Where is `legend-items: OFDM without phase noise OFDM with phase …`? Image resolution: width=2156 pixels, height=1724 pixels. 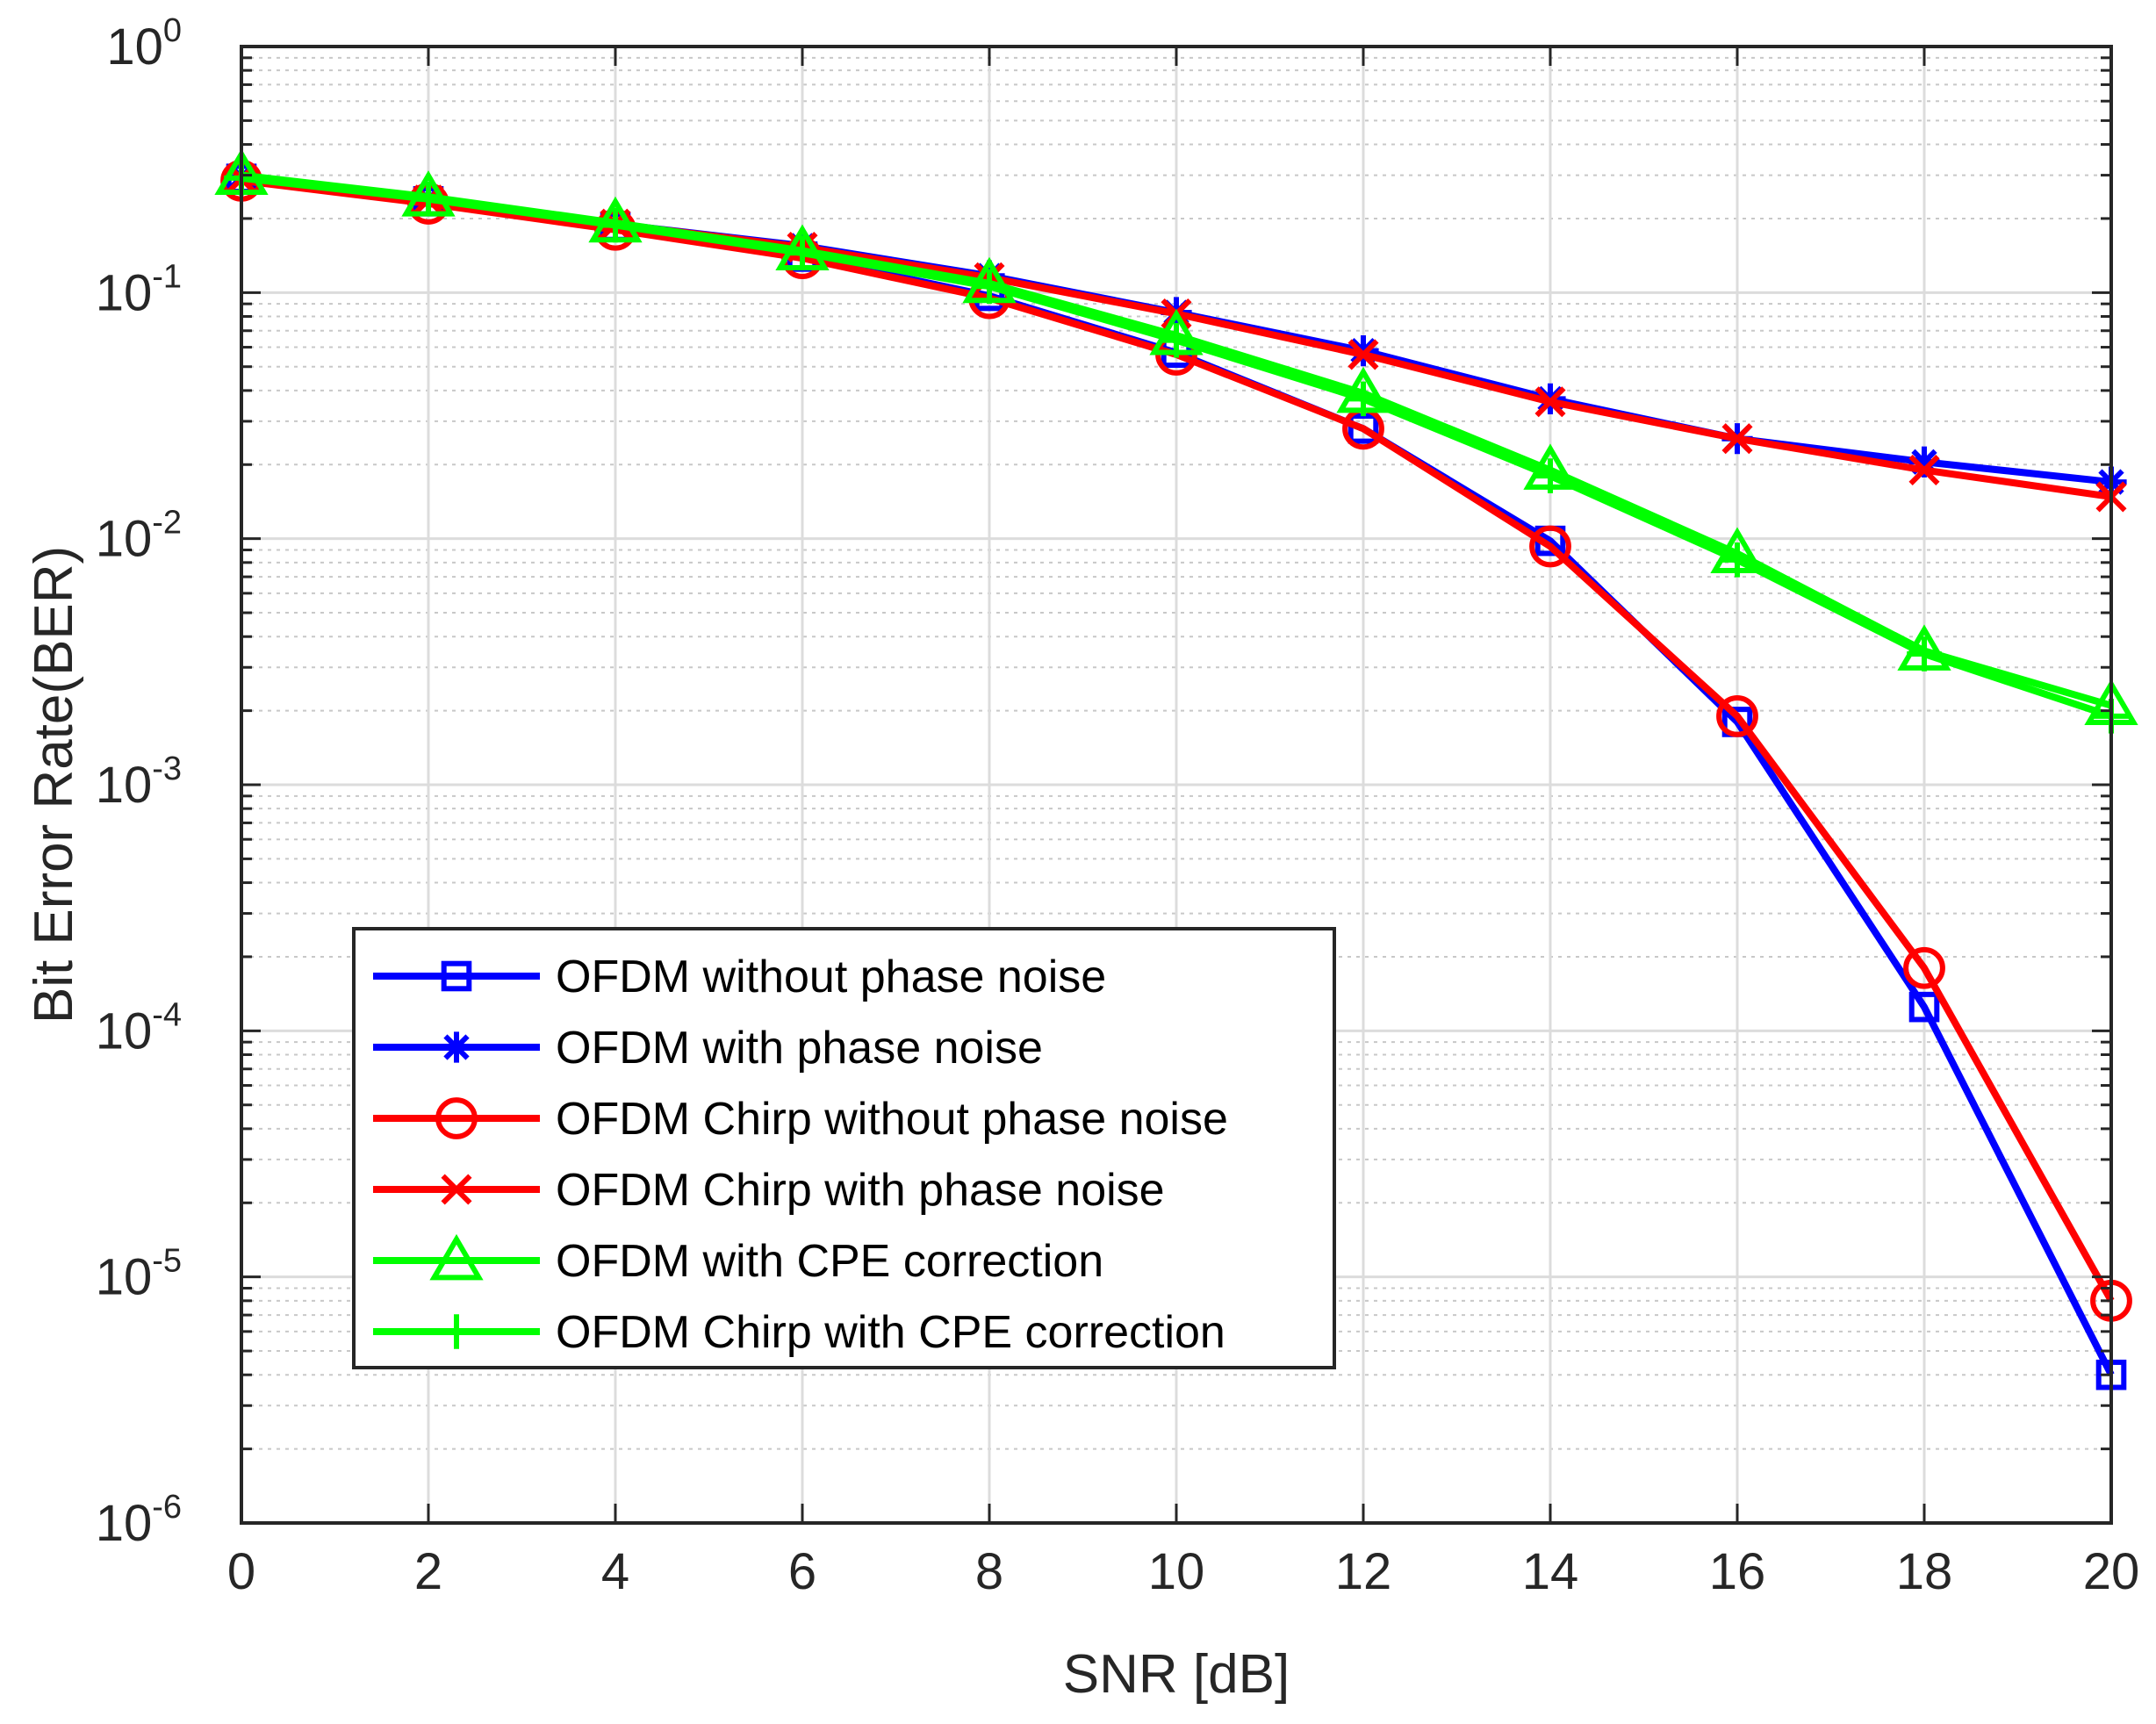 legend-items: OFDM without phase noise OFDM with phase … is located at coordinates (800, 1155).